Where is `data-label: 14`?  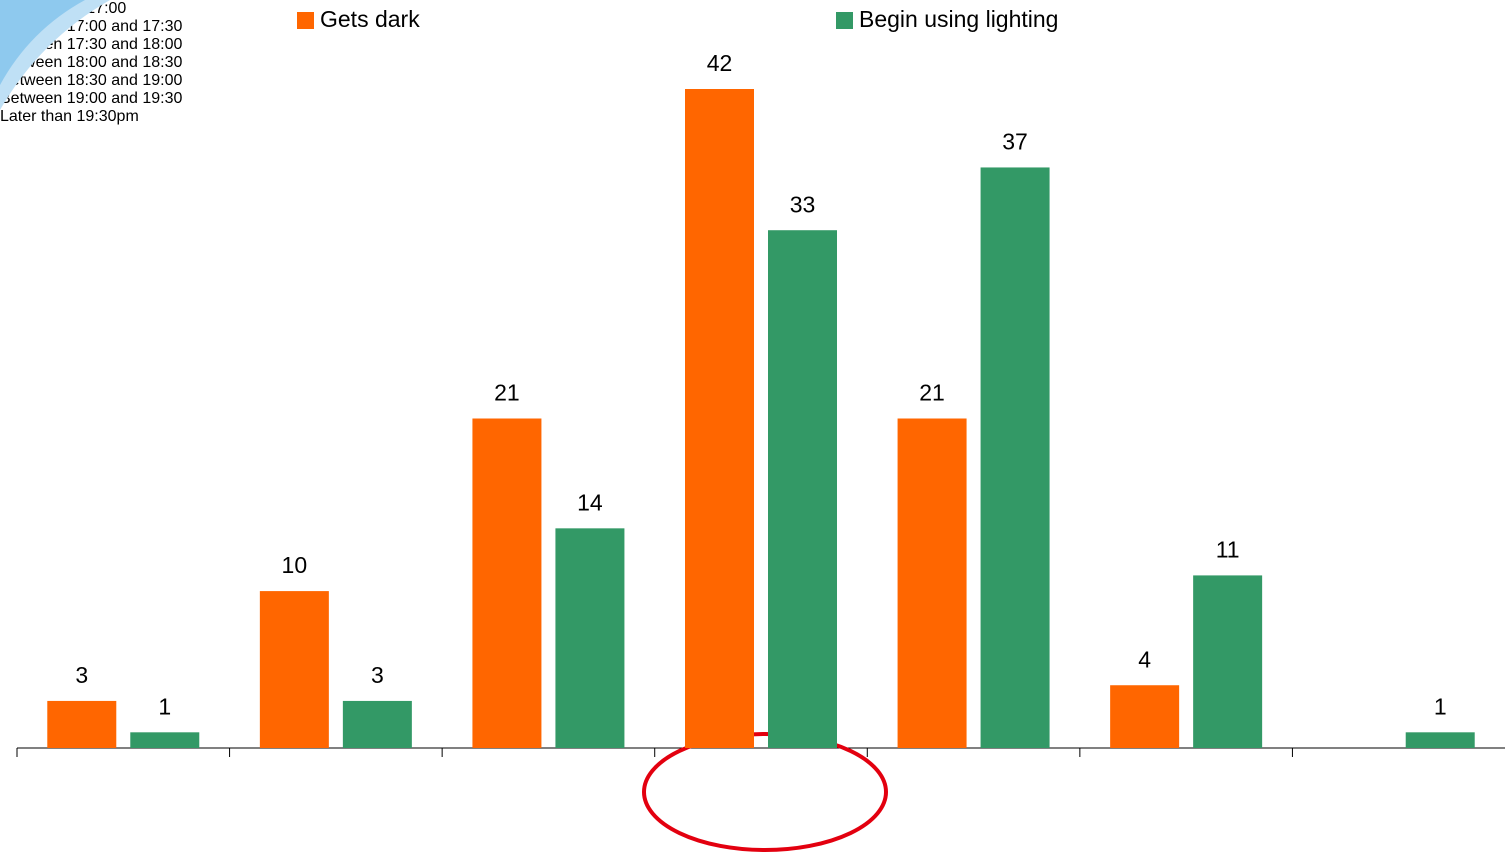 data-label: 14 is located at coordinates (590, 502).